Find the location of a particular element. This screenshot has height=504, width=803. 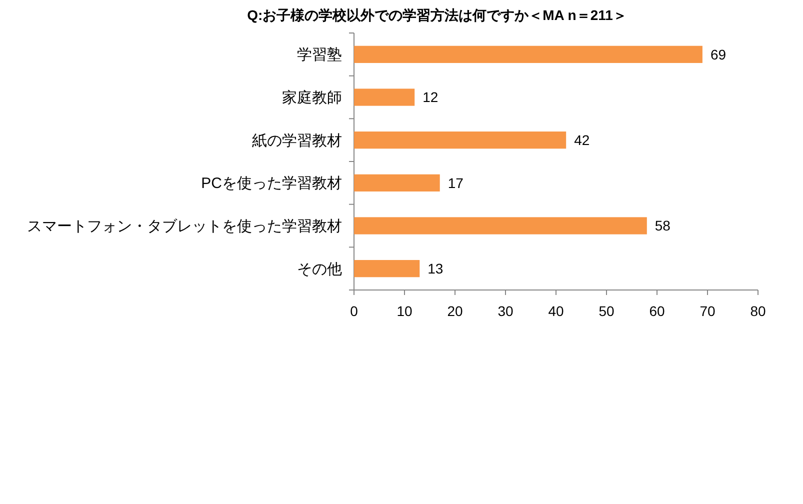

x-tick-label: 30 is located at coordinates (506, 310).